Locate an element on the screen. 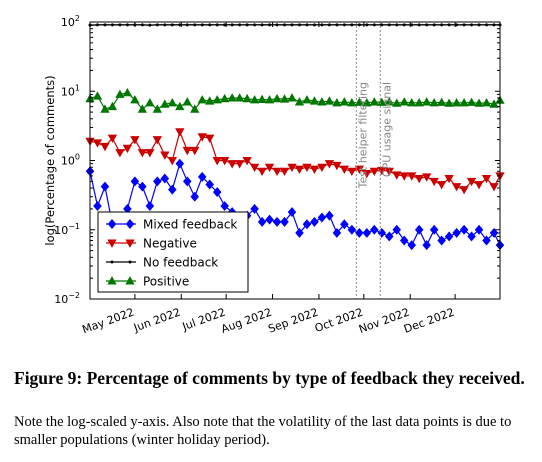 The image size is (542, 462). y-tick-label: 10⁰ is located at coordinates (70, 160).